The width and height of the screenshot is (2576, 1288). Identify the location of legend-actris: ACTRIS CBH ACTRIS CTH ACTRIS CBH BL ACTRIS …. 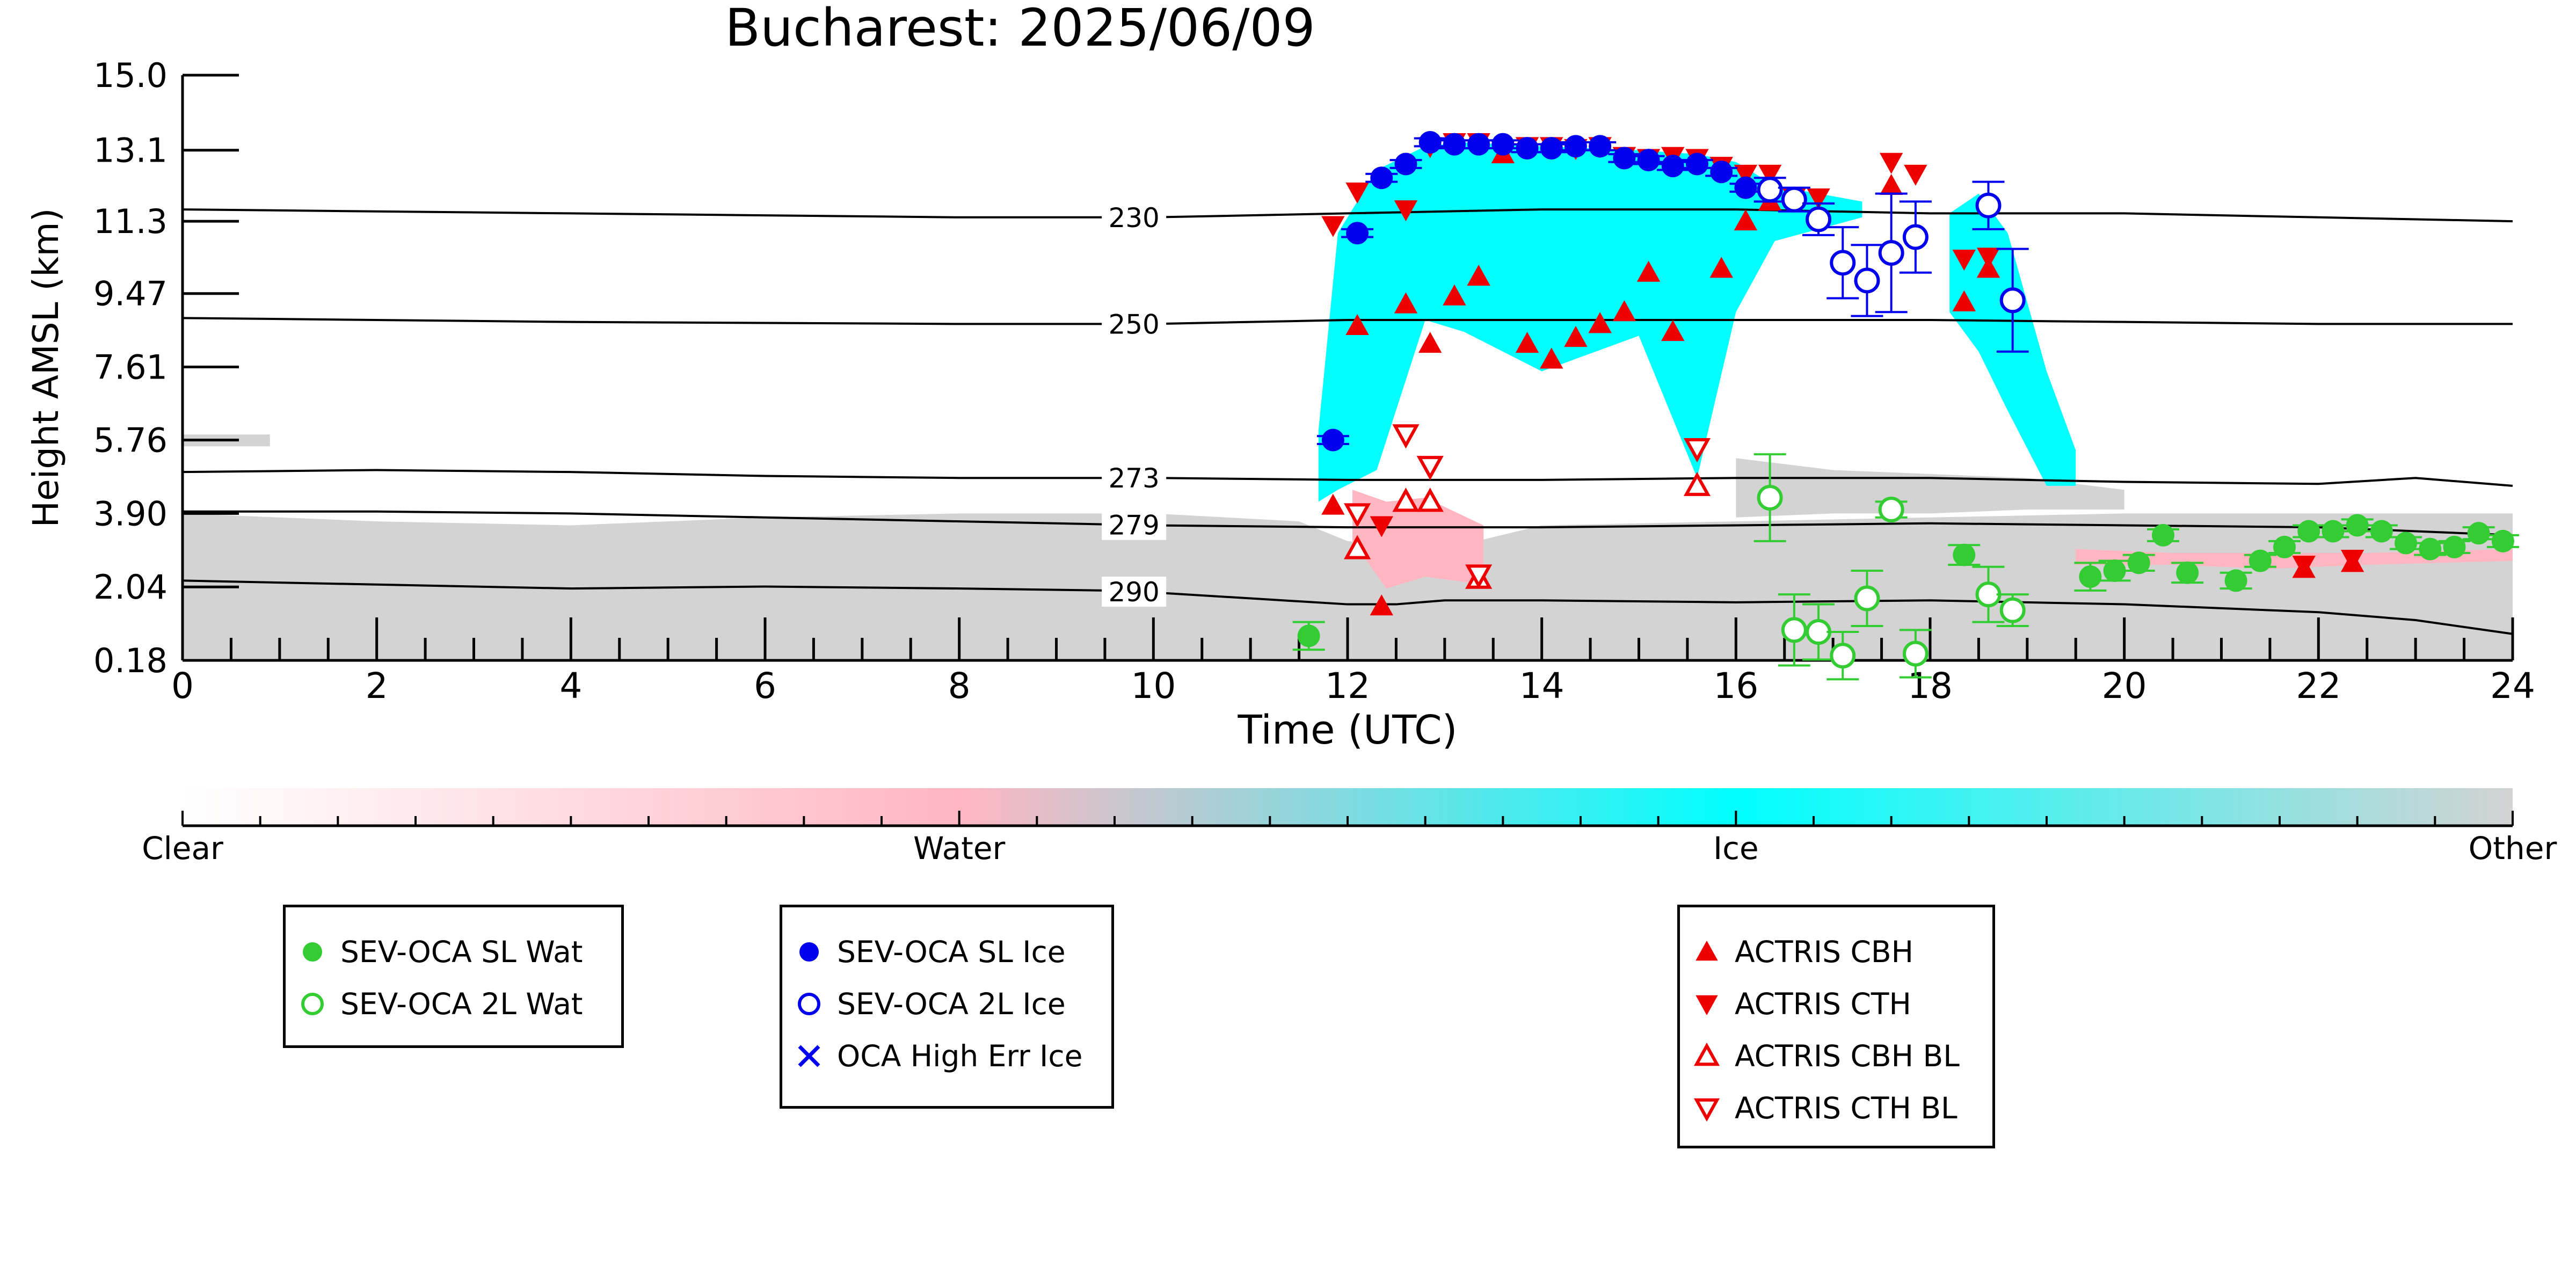
(1836, 1026).